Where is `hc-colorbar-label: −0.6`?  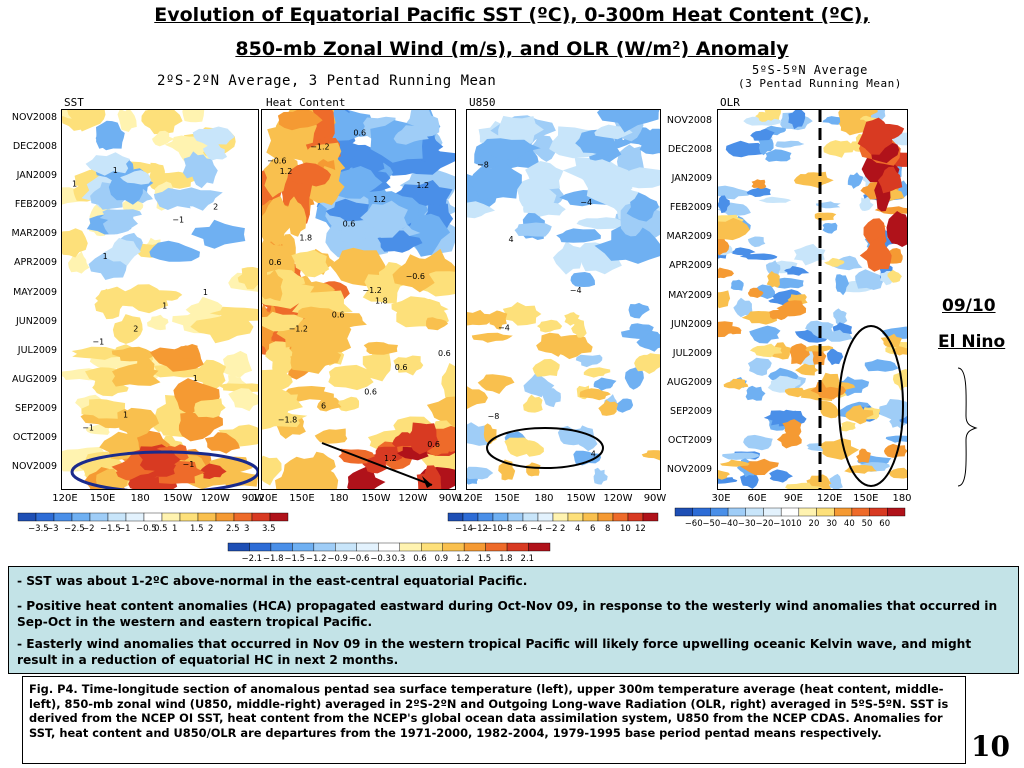
hc-colorbar-label: −0.6 is located at coordinates (359, 559).